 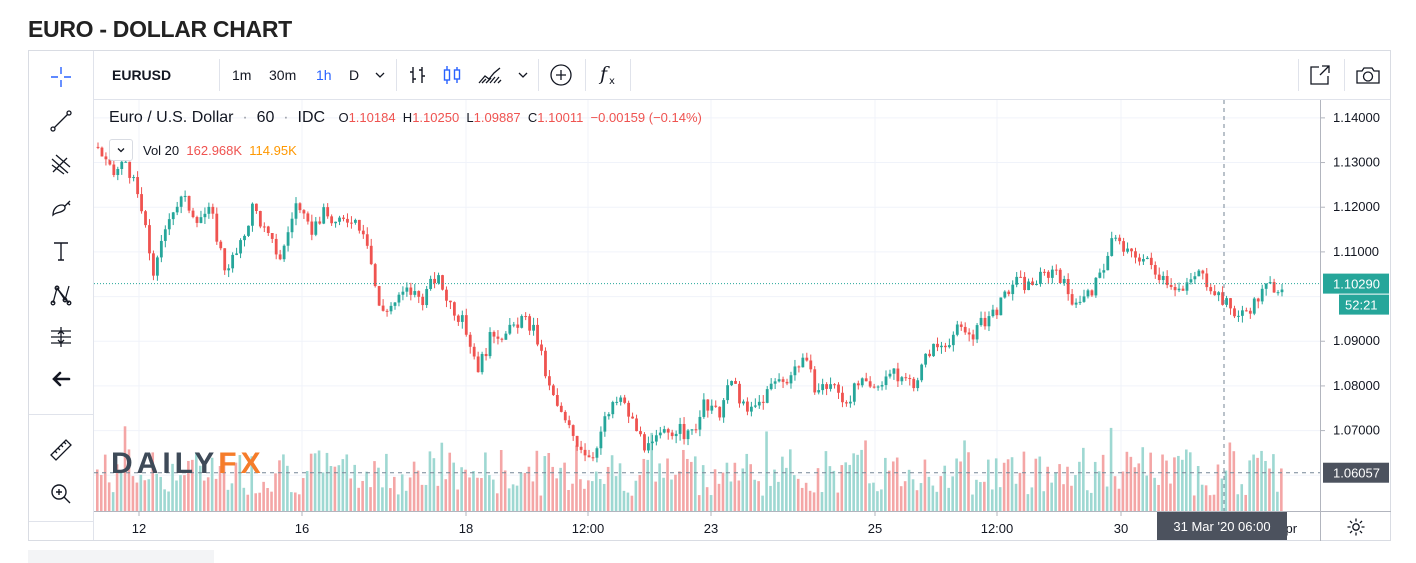 I want to click on fib-pitchfork-icon, so click(x=61, y=164).